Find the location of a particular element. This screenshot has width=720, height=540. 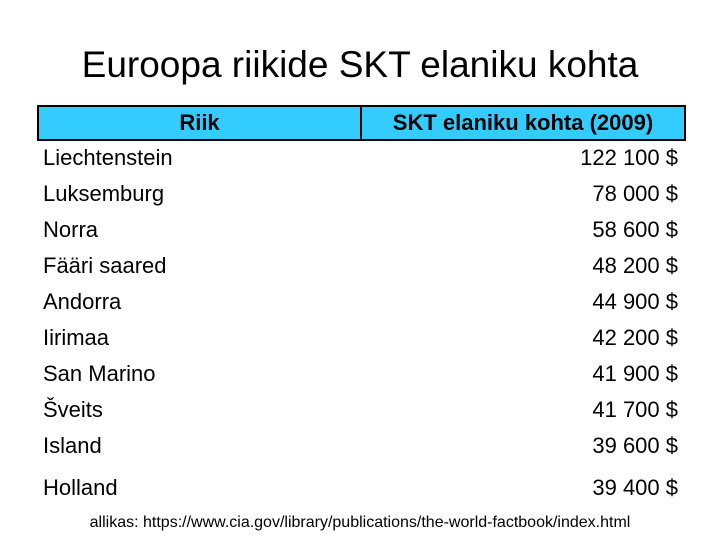

value-cell: 41 900 $ is located at coordinates (635, 373).